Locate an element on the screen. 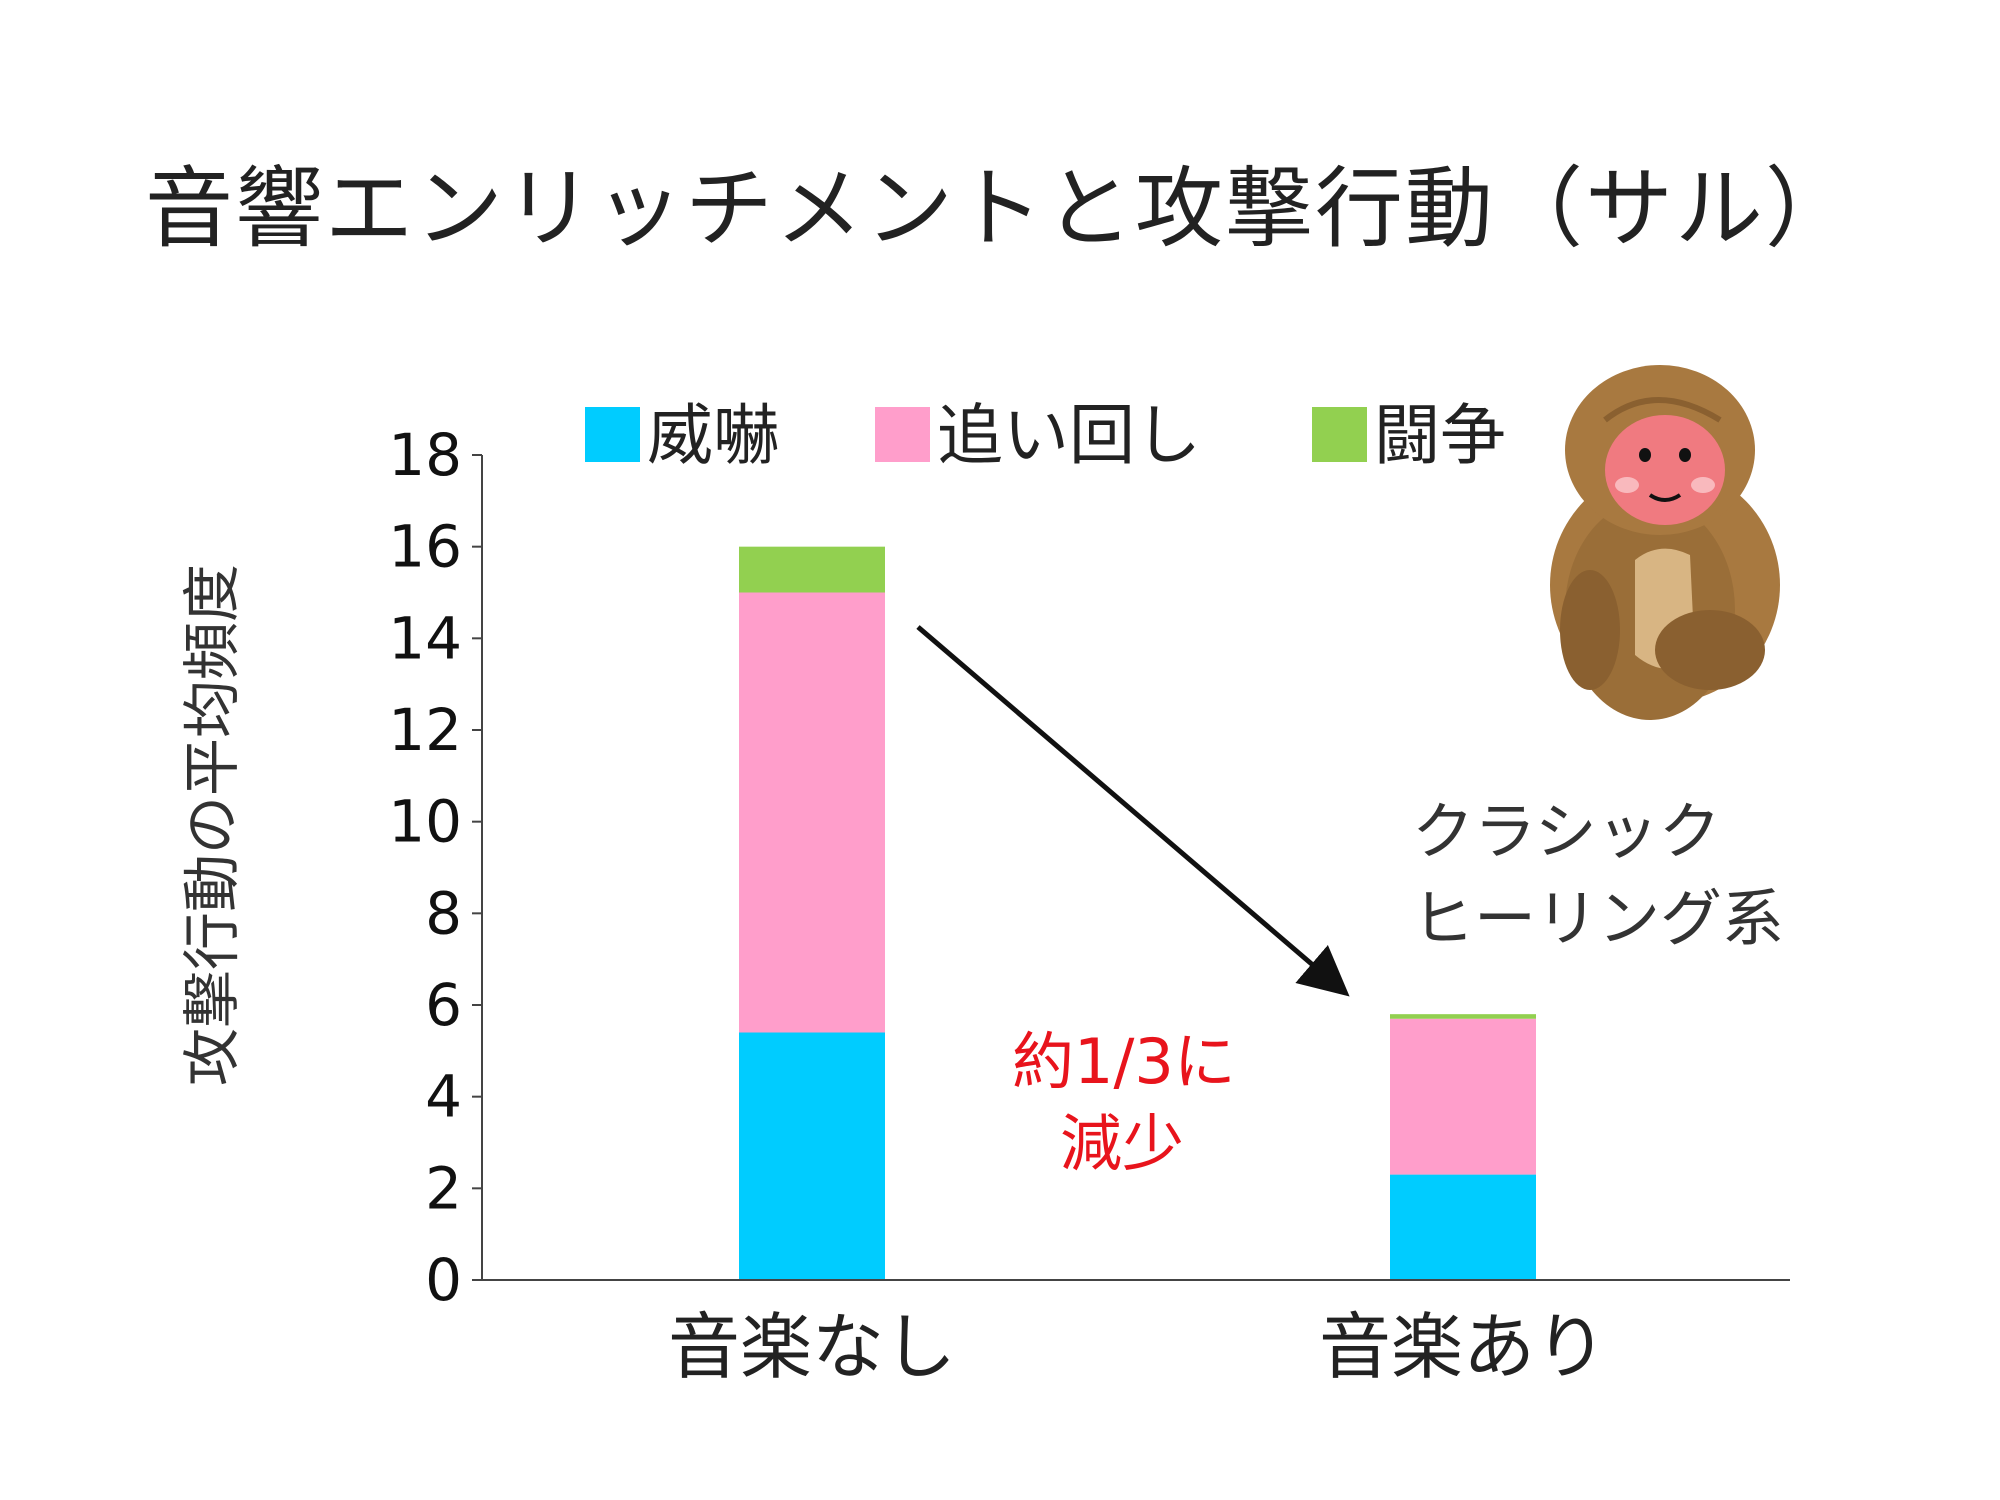  decrease-arrow is located at coordinates (1133, 811).